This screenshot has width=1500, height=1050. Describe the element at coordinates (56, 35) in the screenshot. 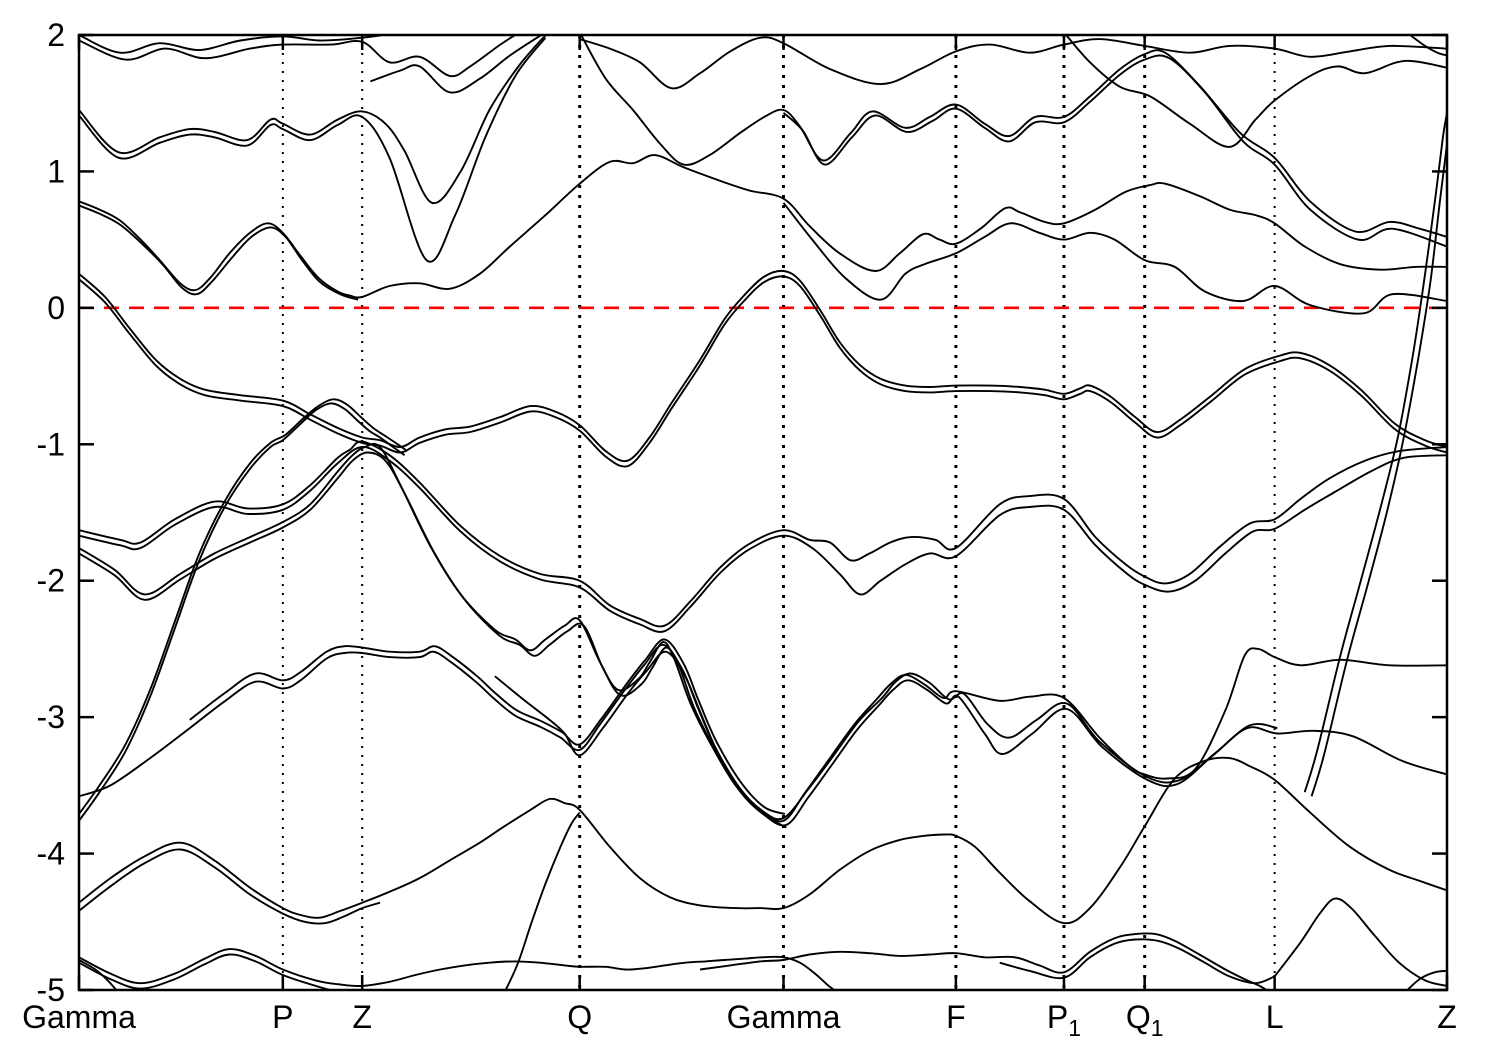

I see `y-tick-label: 2` at that location.